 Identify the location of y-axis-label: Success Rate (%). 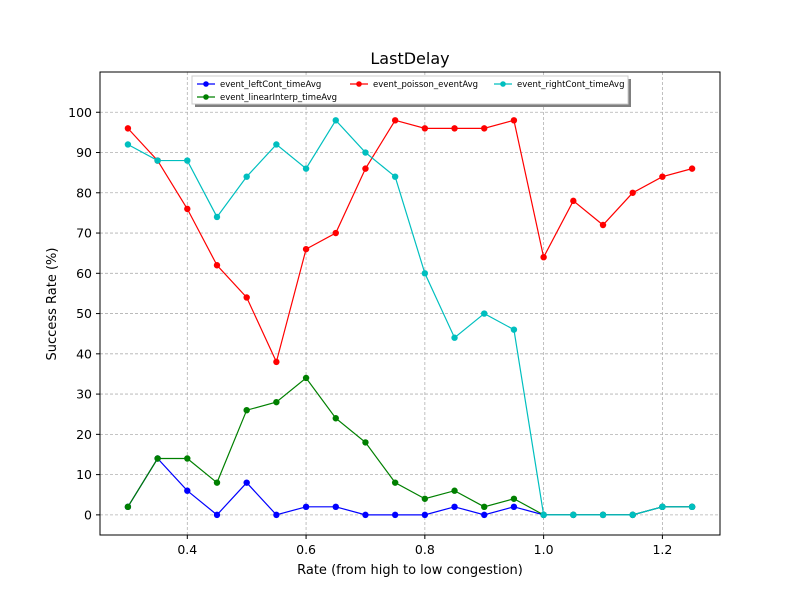
(52, 304).